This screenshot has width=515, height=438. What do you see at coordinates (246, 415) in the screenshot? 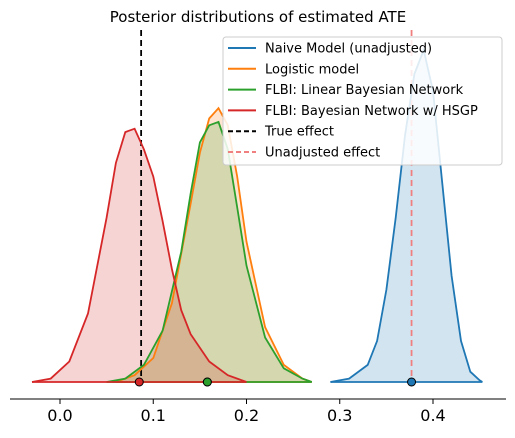
I see `x-tick-label-2: 0.2` at bounding box center [246, 415].